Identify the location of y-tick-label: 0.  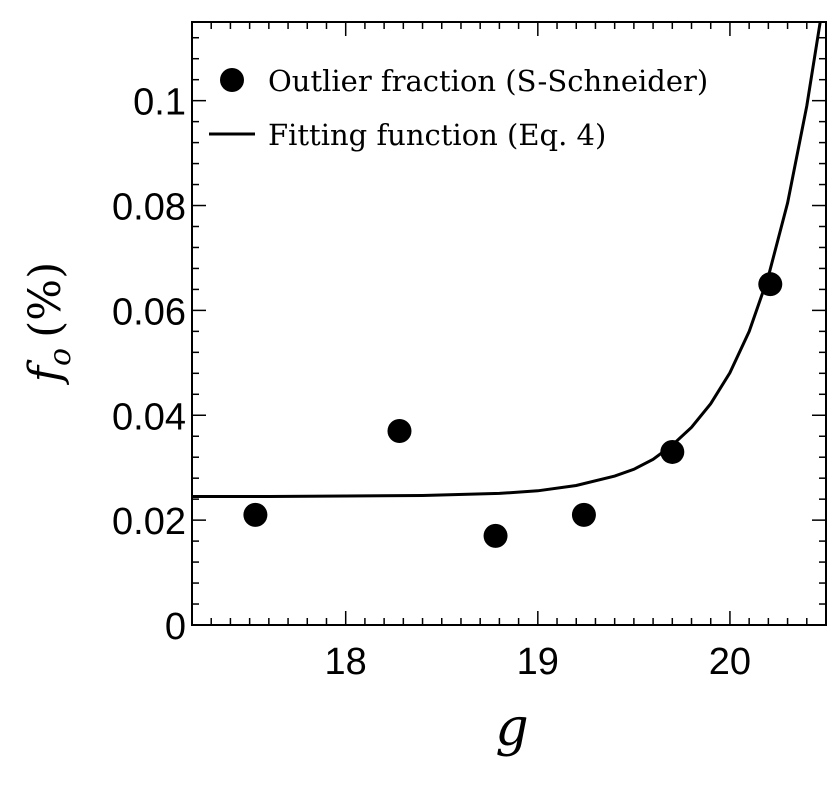
(175, 627).